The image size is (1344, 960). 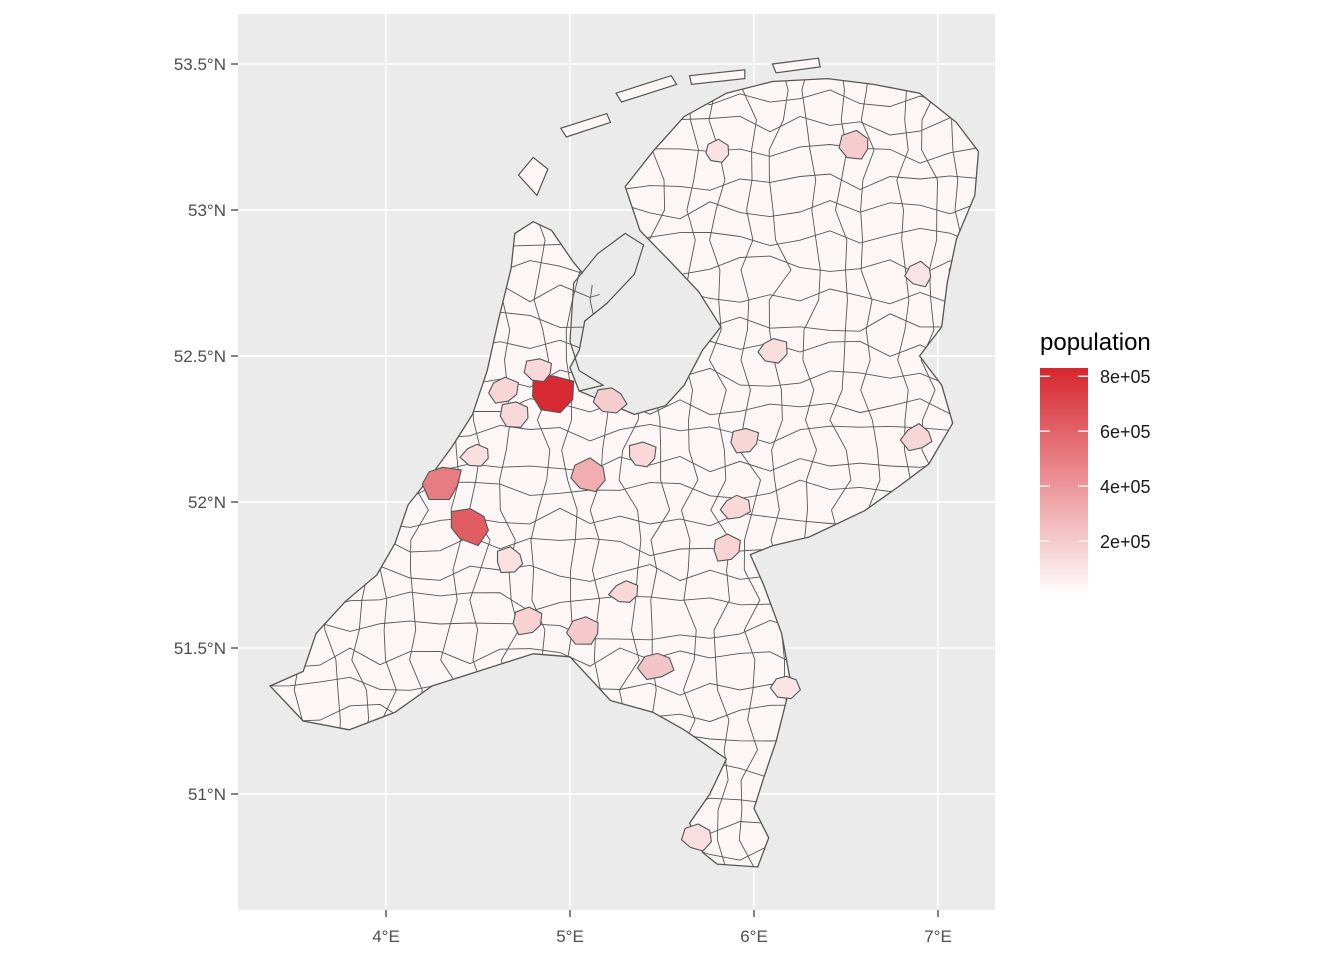 I want to click on municipality-den-bosch, so click(x=623, y=591).